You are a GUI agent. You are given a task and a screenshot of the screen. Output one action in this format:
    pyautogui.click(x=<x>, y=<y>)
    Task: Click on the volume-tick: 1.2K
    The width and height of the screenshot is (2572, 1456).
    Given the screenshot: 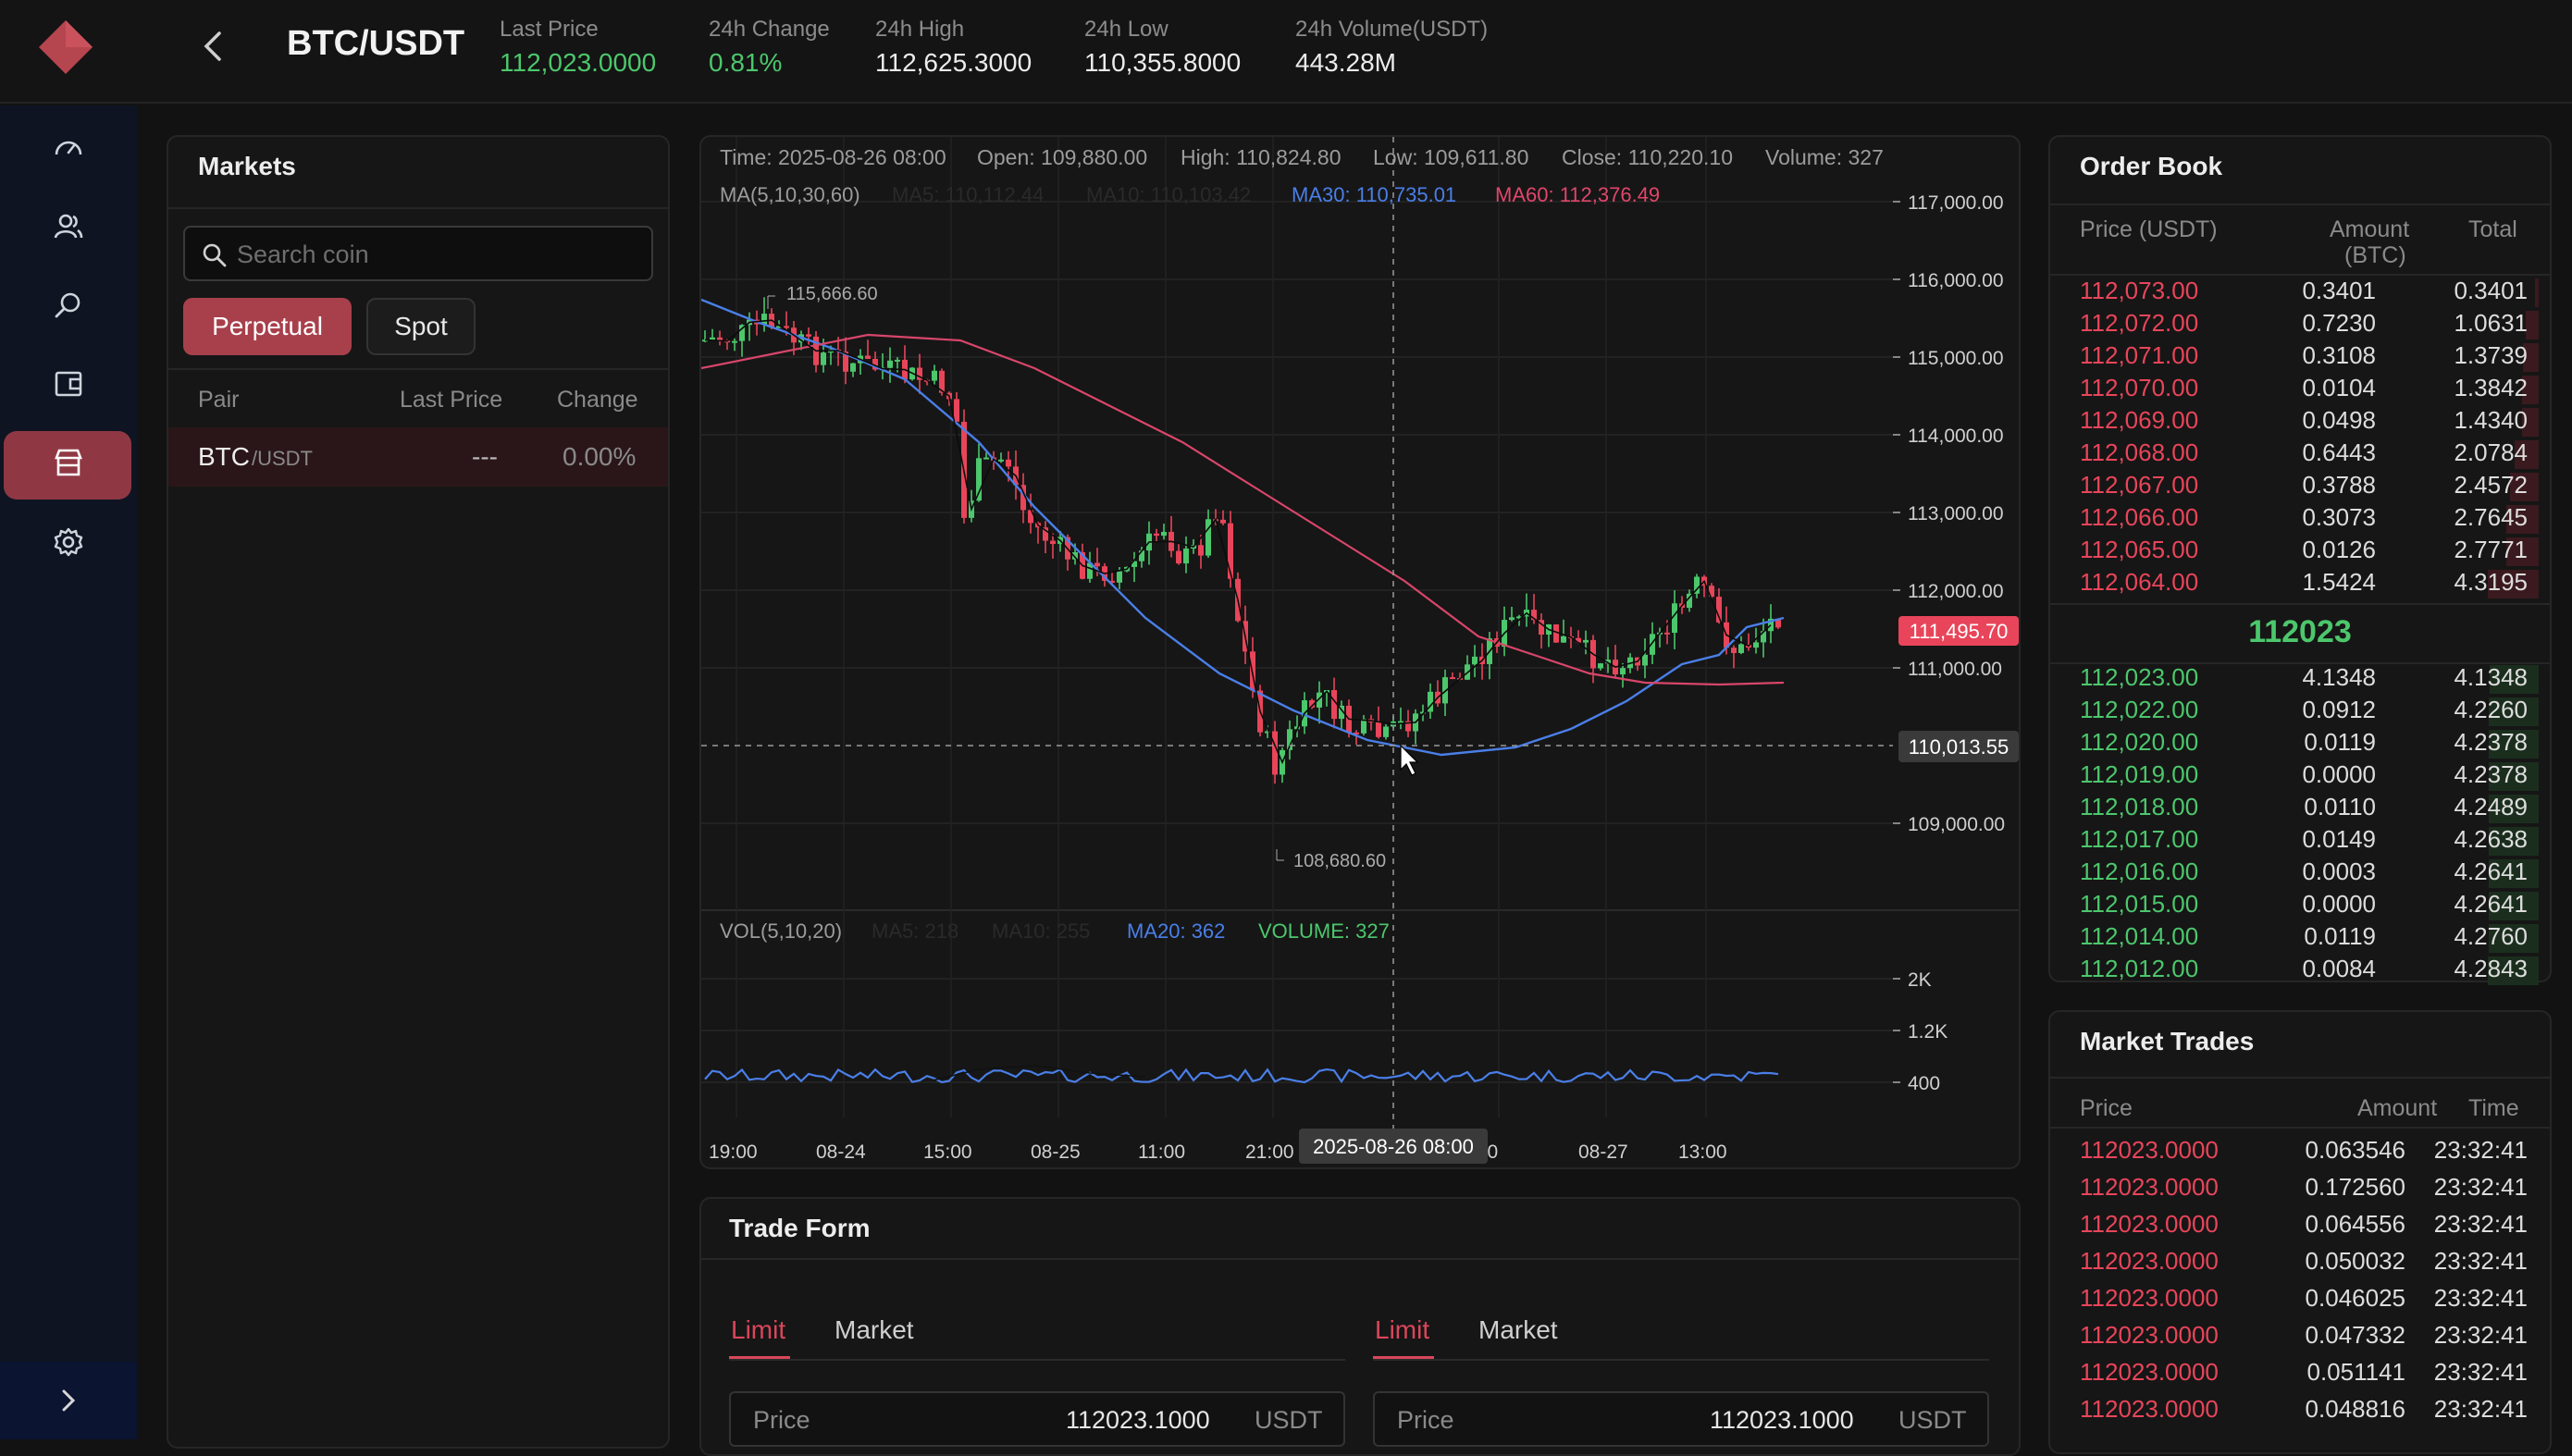 What is the action you would take?
    pyautogui.click(x=1928, y=1032)
    